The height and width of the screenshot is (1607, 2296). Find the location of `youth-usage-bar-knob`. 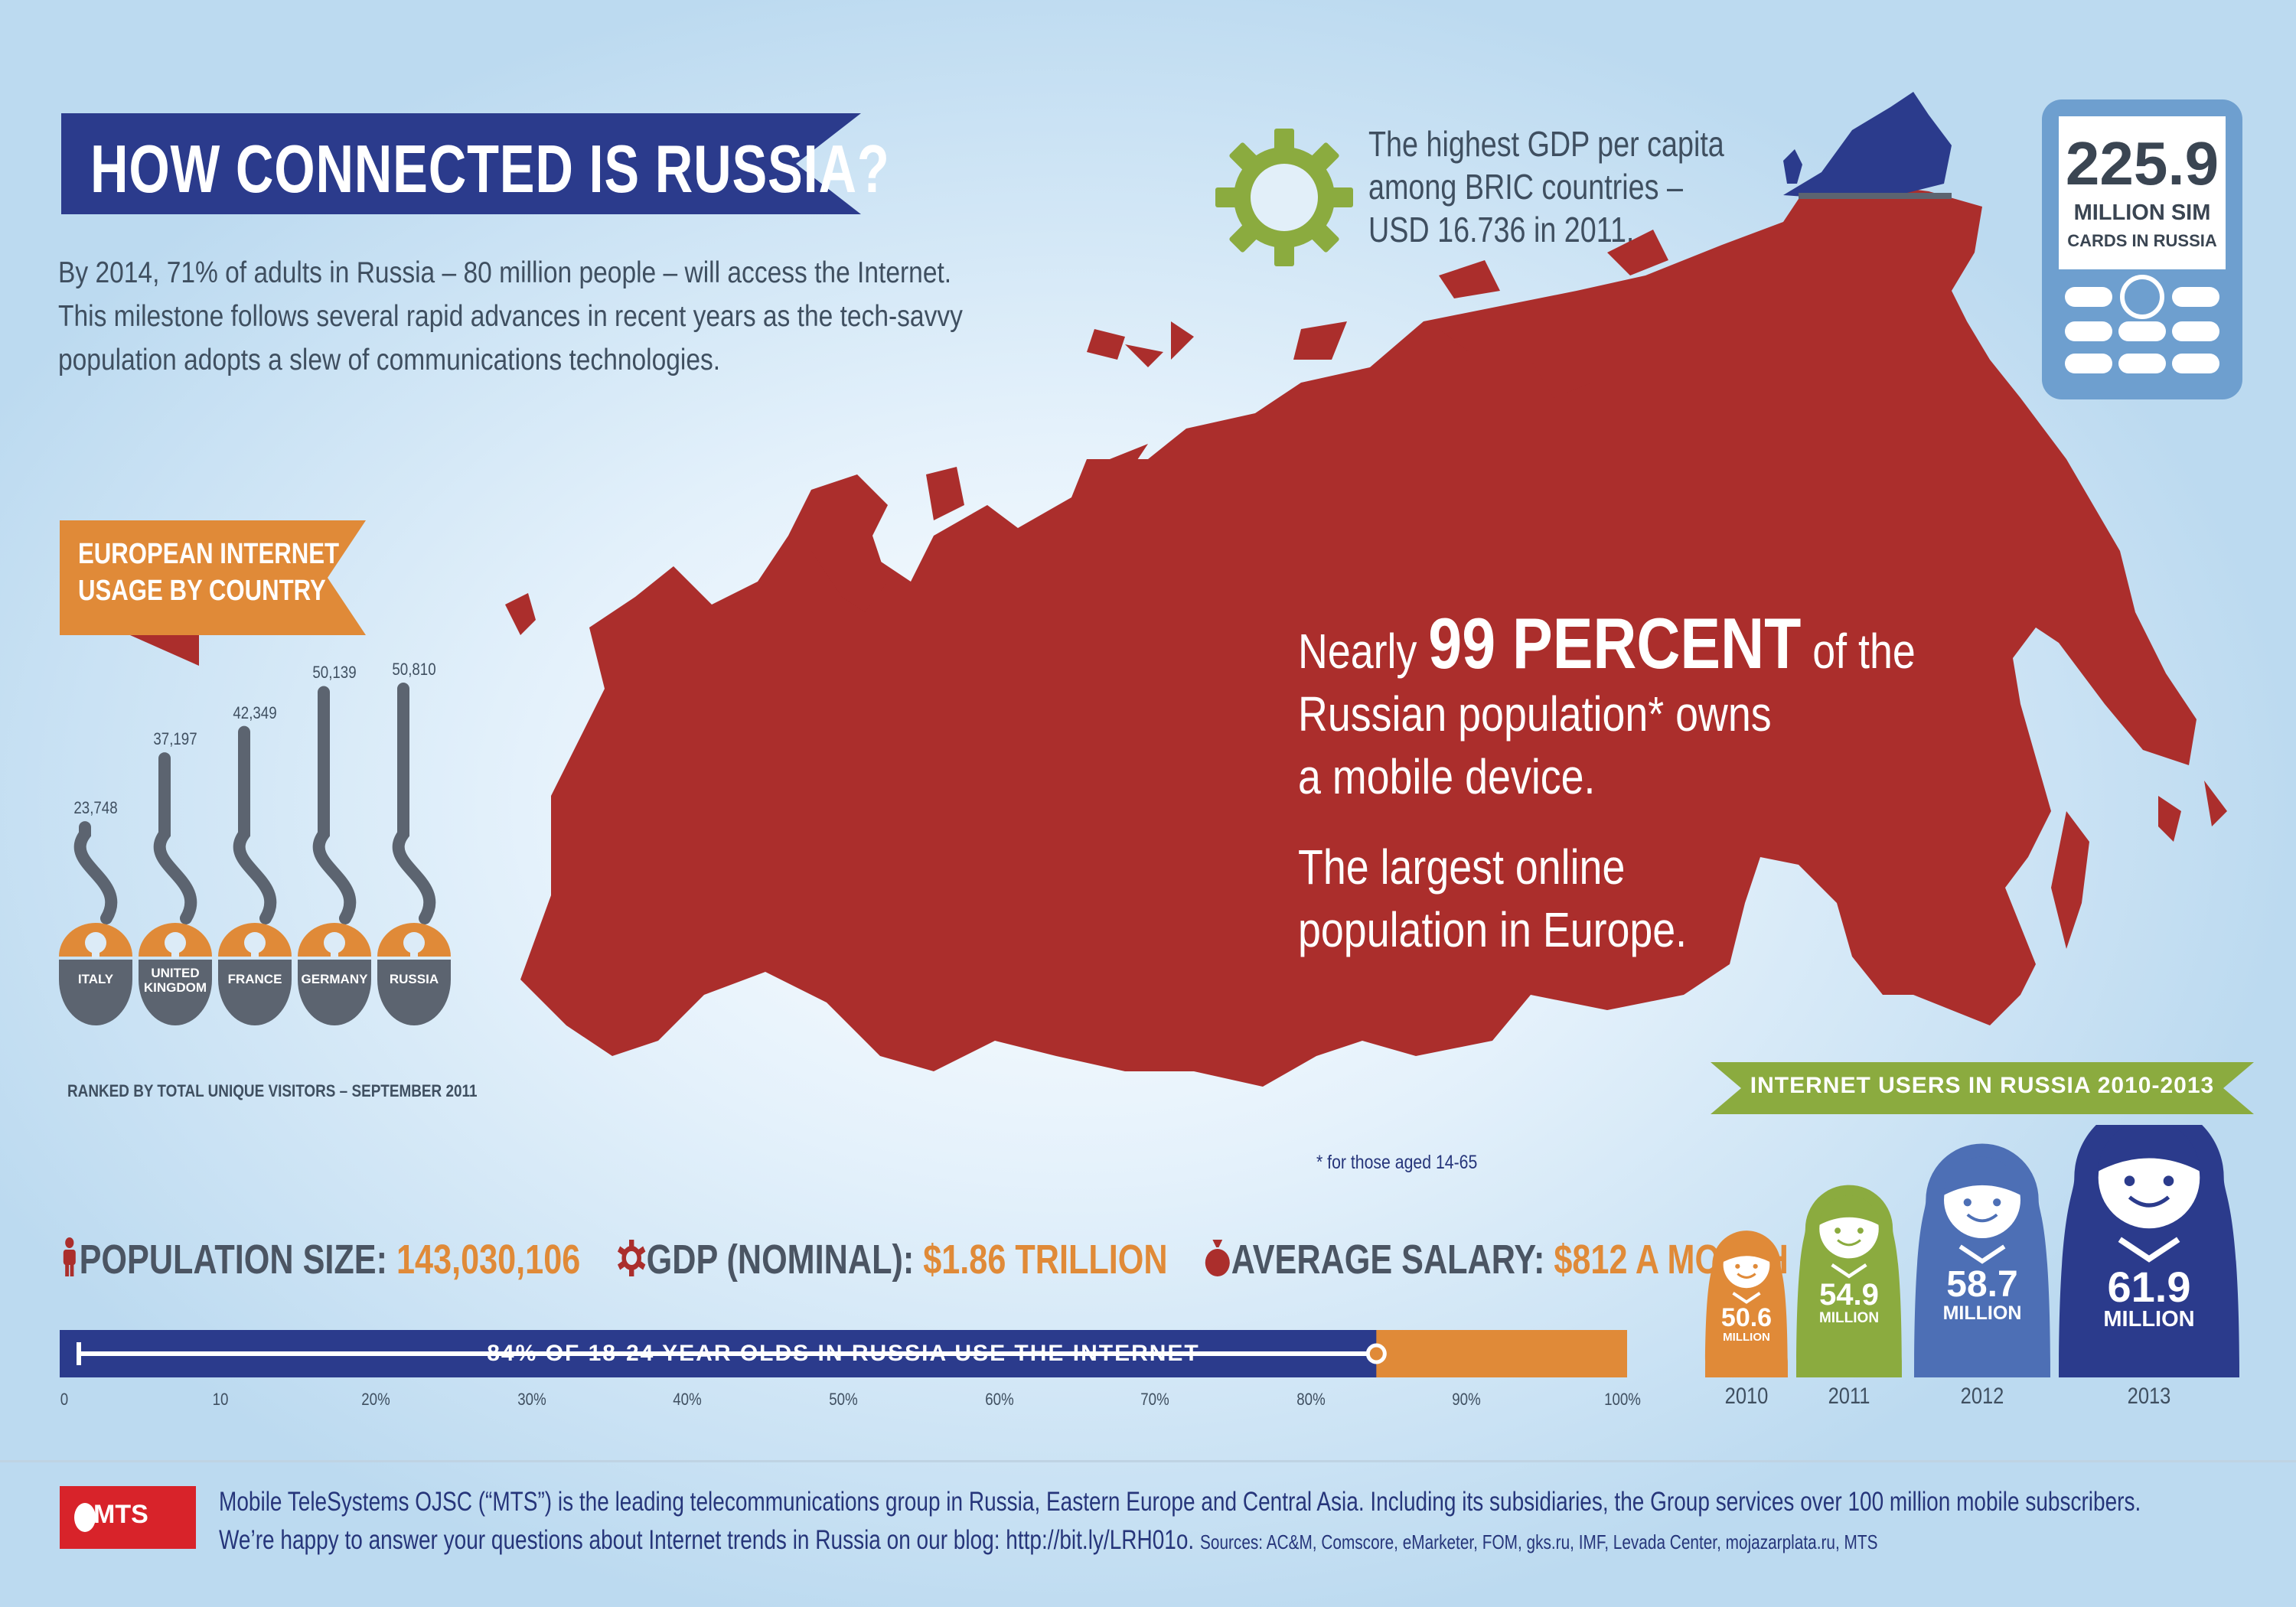

youth-usage-bar-knob is located at coordinates (1376, 1353).